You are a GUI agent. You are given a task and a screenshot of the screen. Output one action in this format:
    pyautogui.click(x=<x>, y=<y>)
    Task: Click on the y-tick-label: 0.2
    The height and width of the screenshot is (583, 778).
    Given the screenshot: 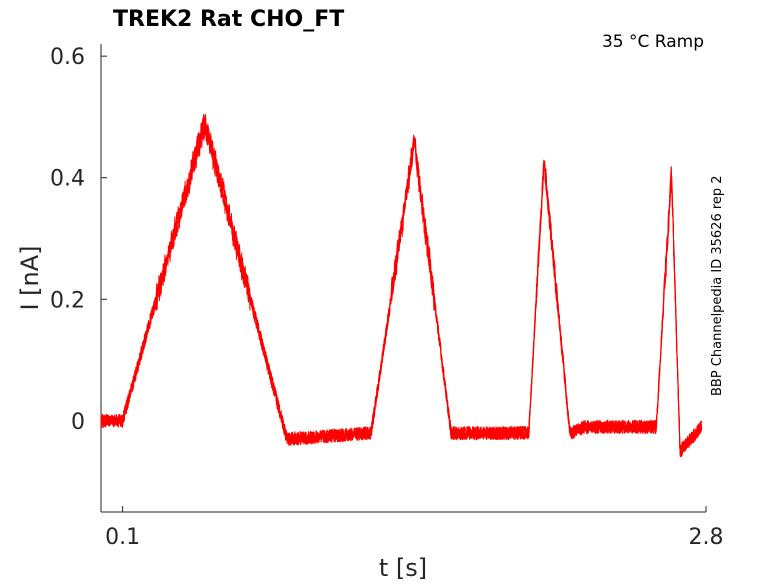 What is the action you would take?
    pyautogui.click(x=67, y=300)
    